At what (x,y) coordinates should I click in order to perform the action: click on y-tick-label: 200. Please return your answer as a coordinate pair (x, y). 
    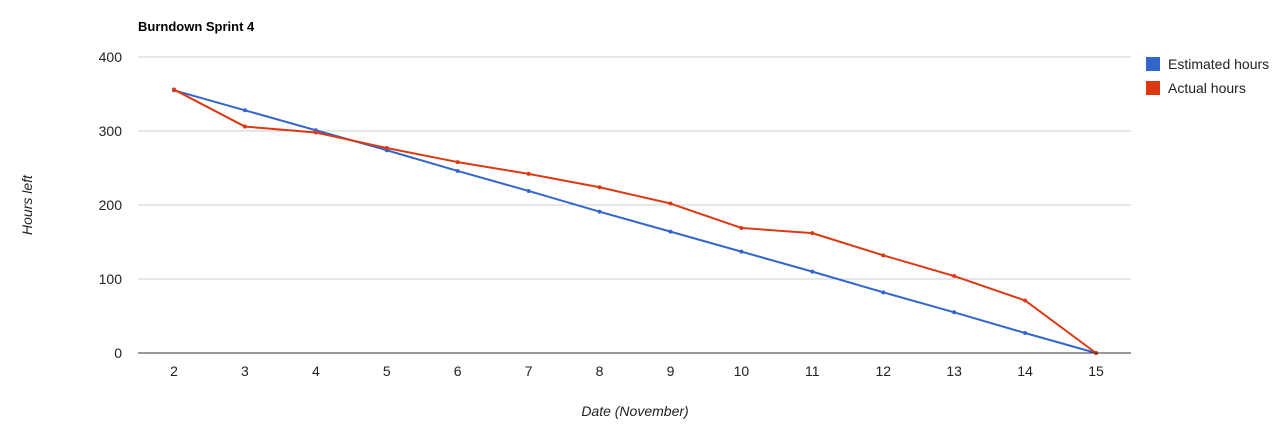
    Looking at the image, I should click on (111, 205).